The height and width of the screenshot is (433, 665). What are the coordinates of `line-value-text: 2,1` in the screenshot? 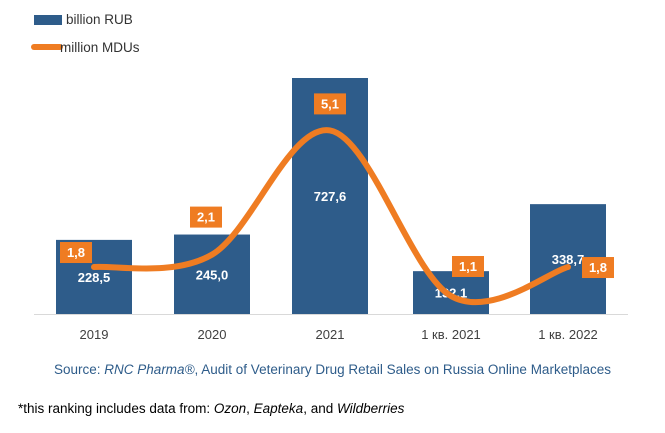 It's located at (206, 217).